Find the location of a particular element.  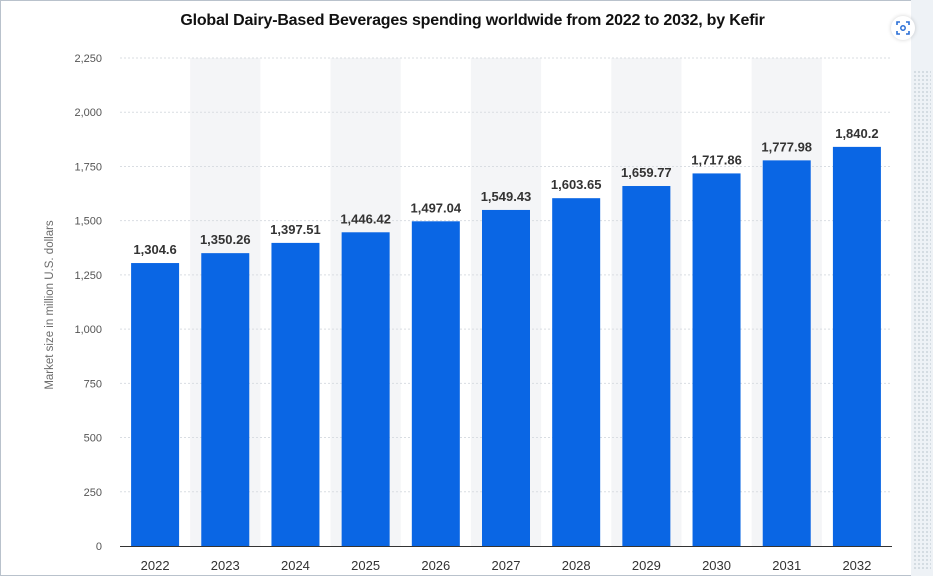

x-tick-label: 2022 is located at coordinates (155, 565).